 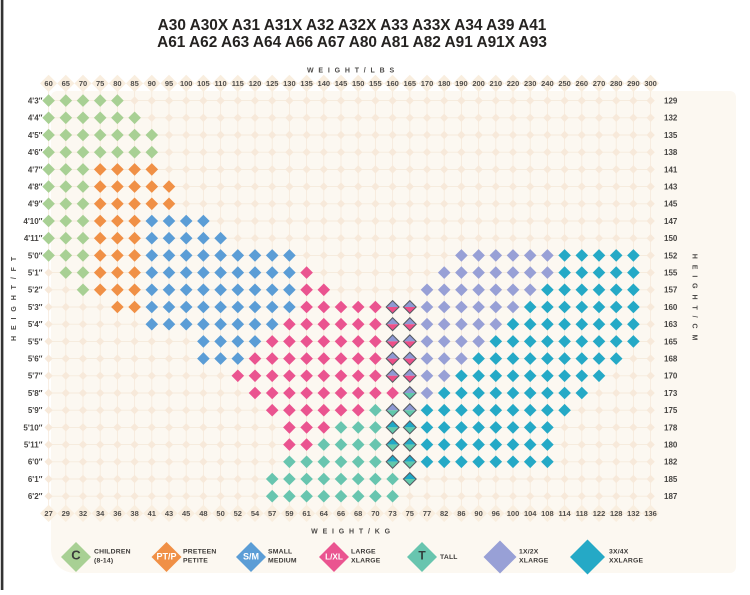 I want to click on svg-text: WEIGHT/KG, so click(x=353, y=532).